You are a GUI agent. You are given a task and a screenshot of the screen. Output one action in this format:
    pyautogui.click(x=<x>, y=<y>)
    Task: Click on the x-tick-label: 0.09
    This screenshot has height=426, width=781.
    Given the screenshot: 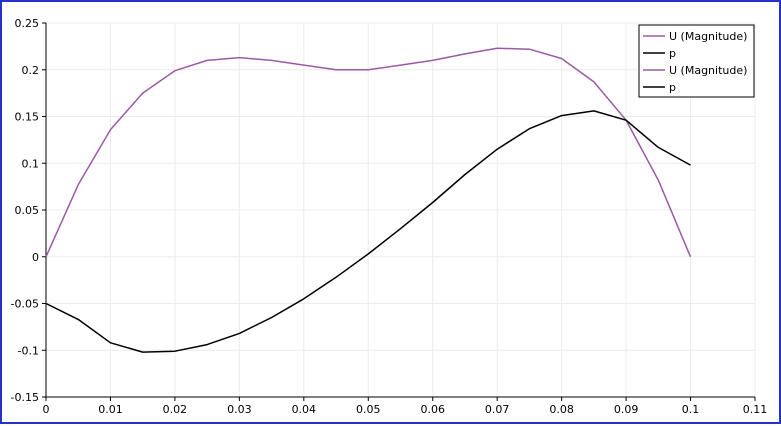 What is the action you would take?
    pyautogui.click(x=626, y=409)
    